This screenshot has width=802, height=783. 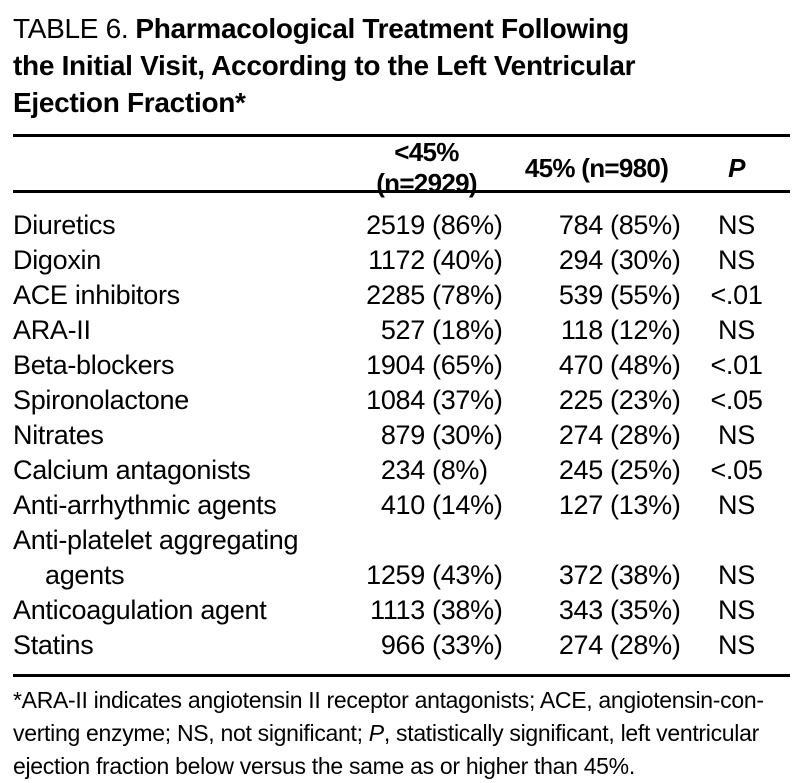 I want to click on table-row: Nitrates 879 (30%) 274 (28%) NS, so click(x=401, y=435).